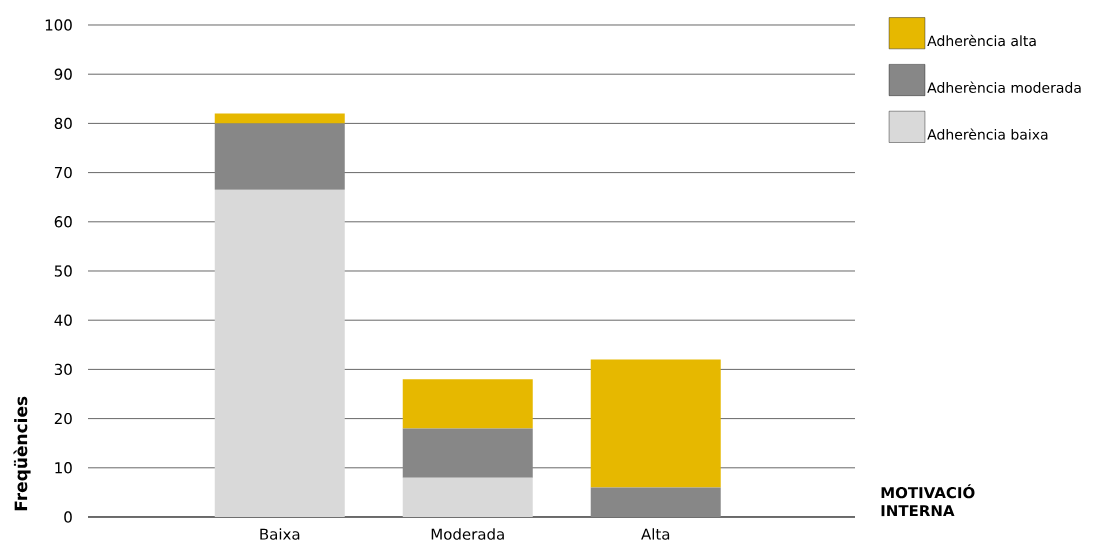 This screenshot has height=554, width=1107. Describe the element at coordinates (981, 40) in the screenshot. I see `legend-label: Adherència alta` at that location.